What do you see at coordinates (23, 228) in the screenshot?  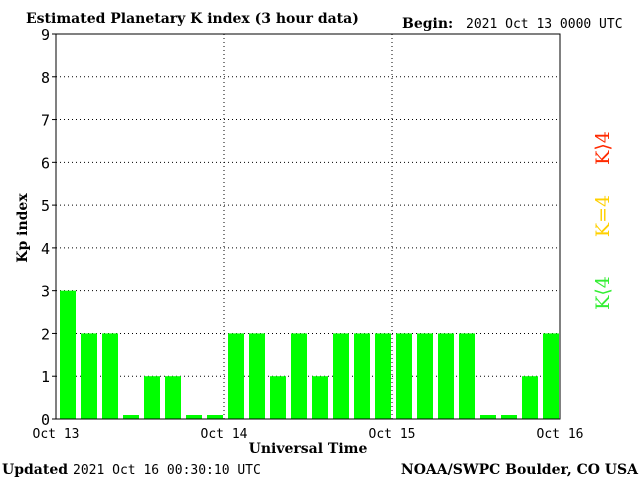 I see `y-axis-label: Kp index` at bounding box center [23, 228].